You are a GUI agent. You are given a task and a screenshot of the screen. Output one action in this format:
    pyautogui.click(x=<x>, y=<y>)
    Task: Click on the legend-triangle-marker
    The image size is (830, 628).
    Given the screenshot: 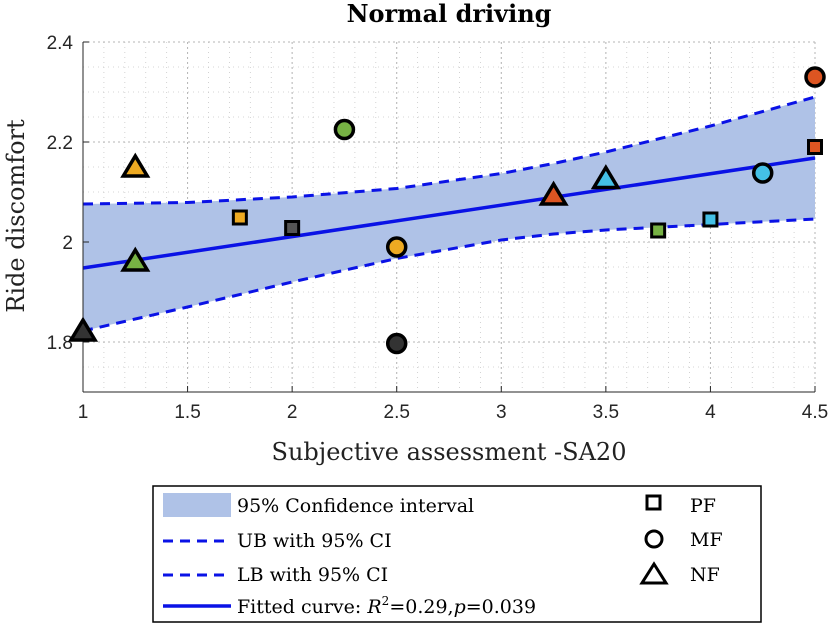 What is the action you would take?
    pyautogui.click(x=654, y=573)
    